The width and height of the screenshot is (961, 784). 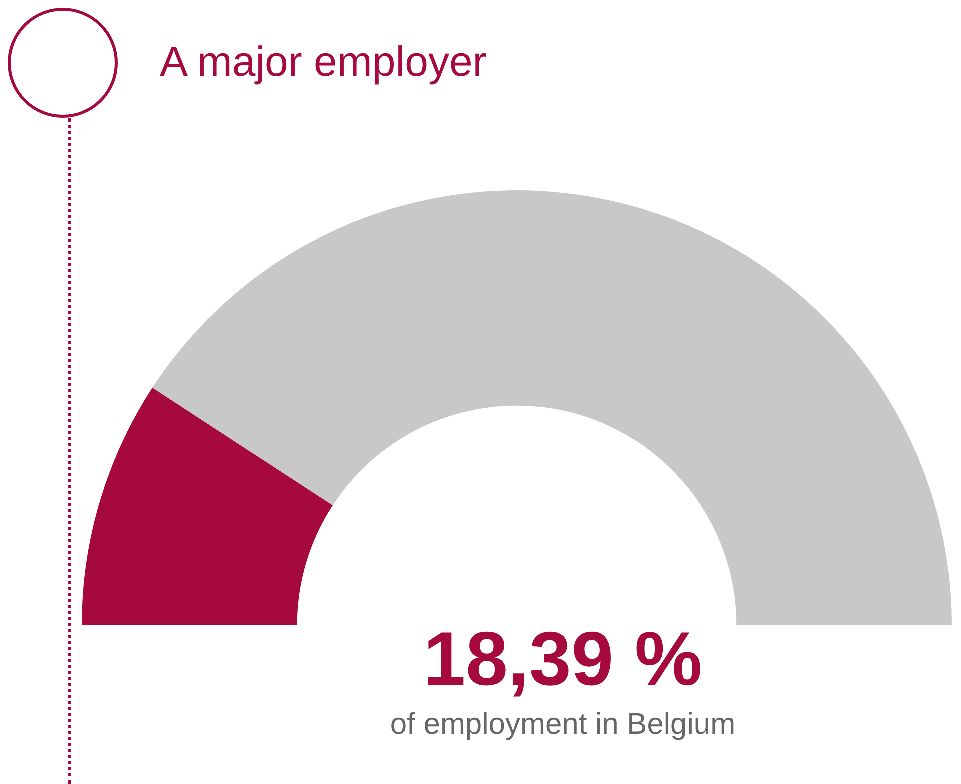 What do you see at coordinates (563, 660) in the screenshot?
I see `text: 18,39 %` at bounding box center [563, 660].